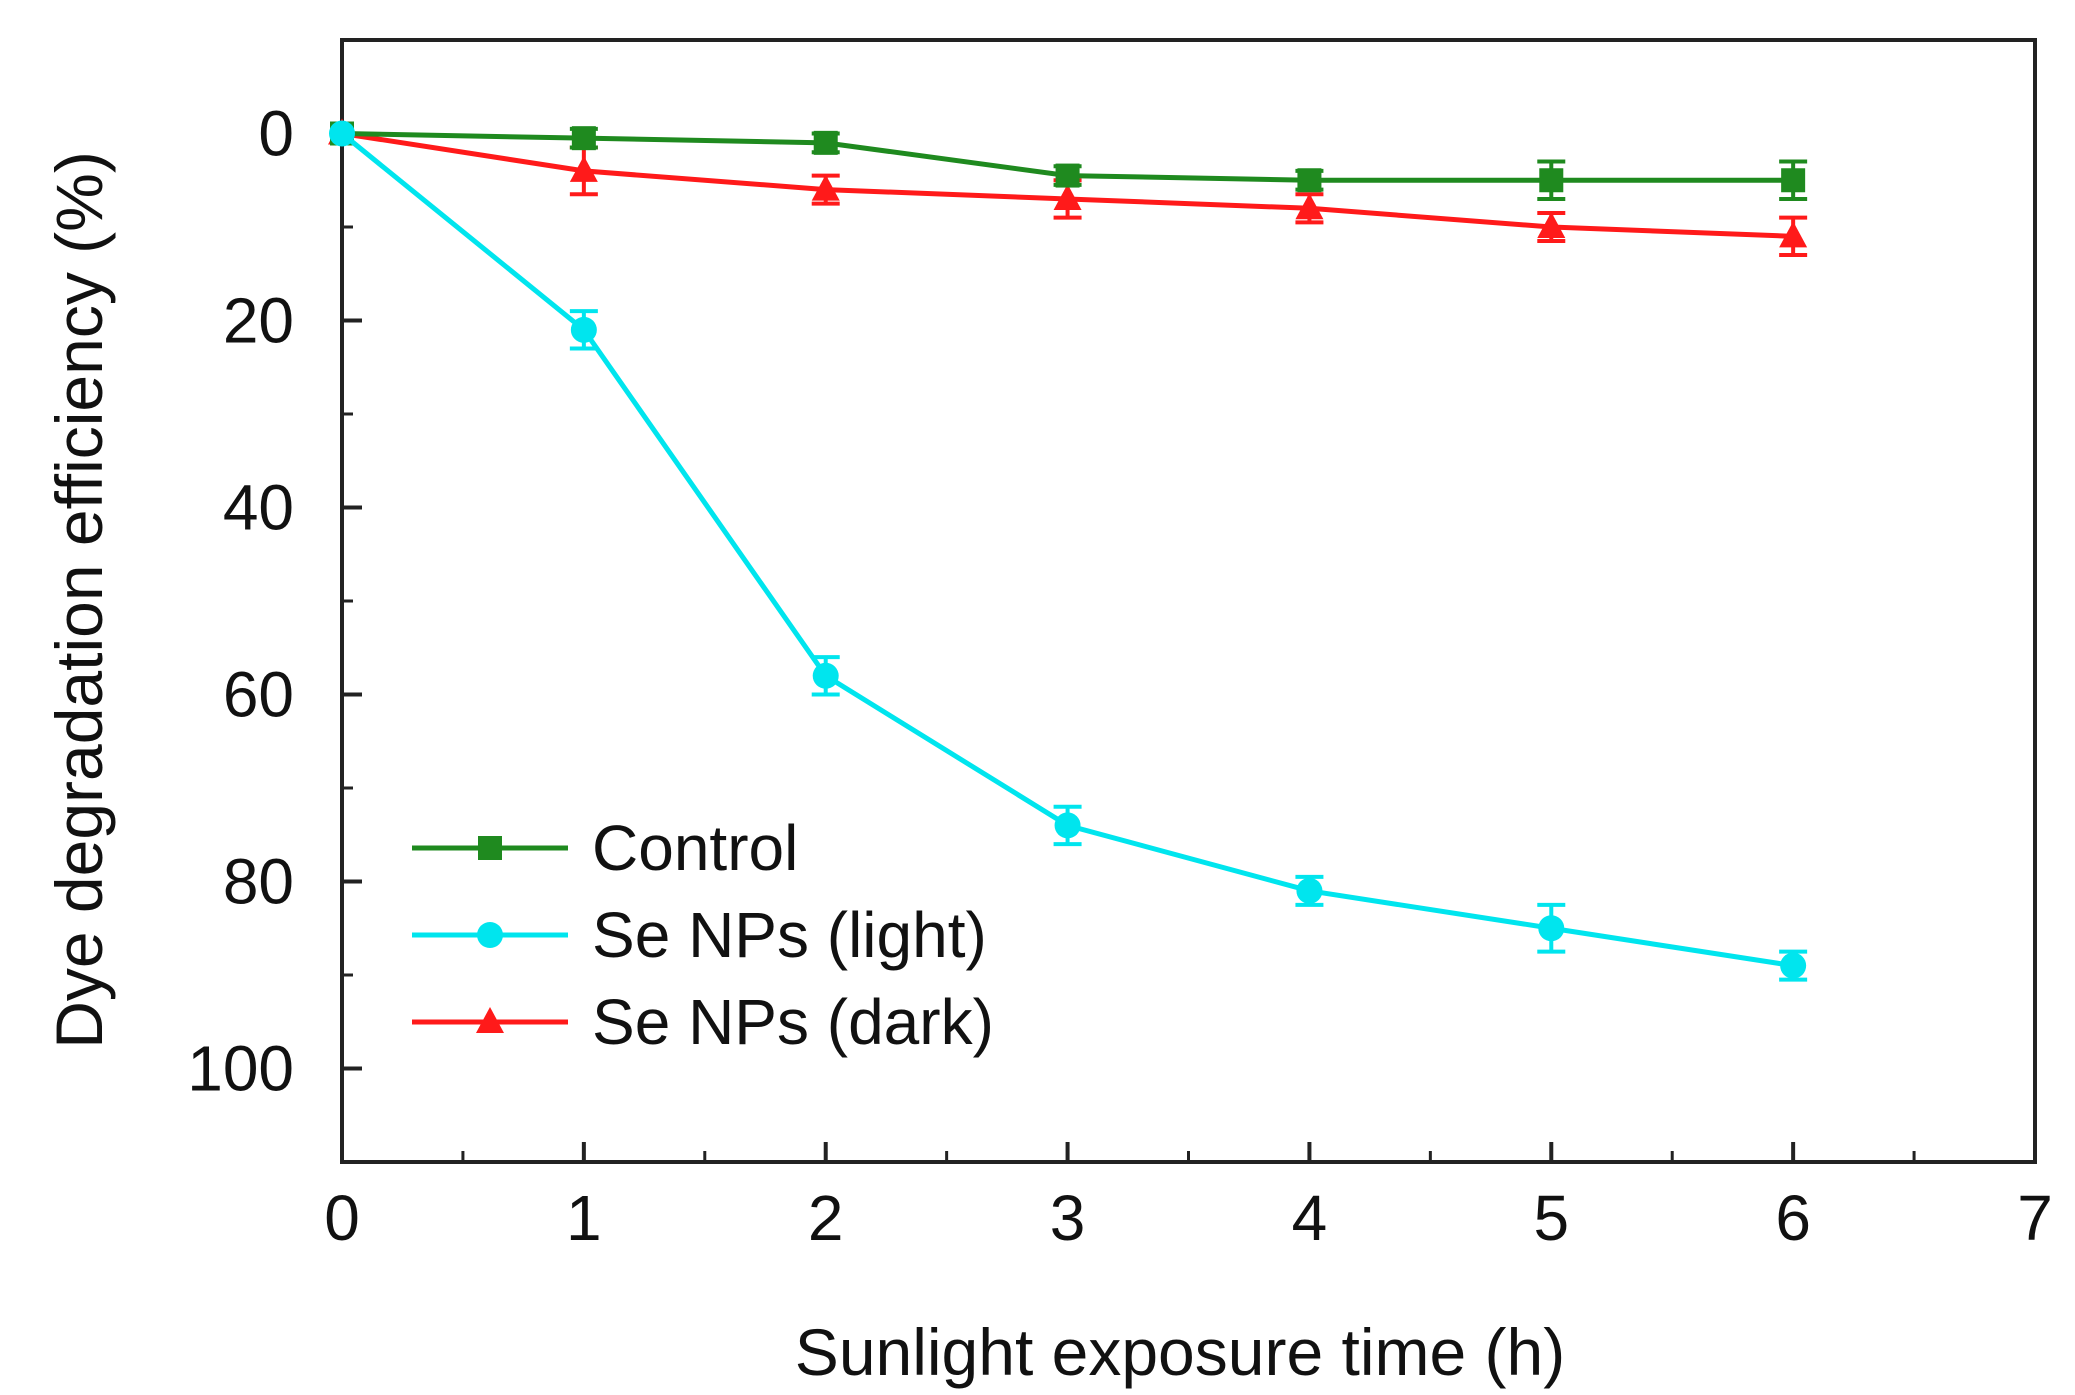  What do you see at coordinates (276, 134) in the screenshot?
I see `y-tick-label: 0` at bounding box center [276, 134].